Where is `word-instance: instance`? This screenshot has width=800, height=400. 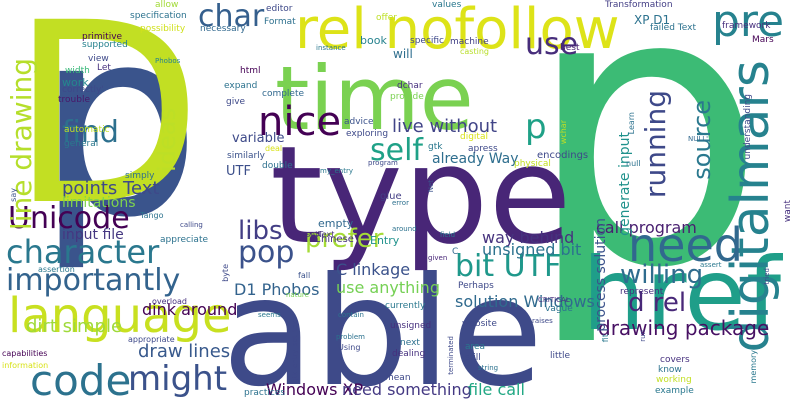
word-instance: instance is located at coordinates (331, 48).